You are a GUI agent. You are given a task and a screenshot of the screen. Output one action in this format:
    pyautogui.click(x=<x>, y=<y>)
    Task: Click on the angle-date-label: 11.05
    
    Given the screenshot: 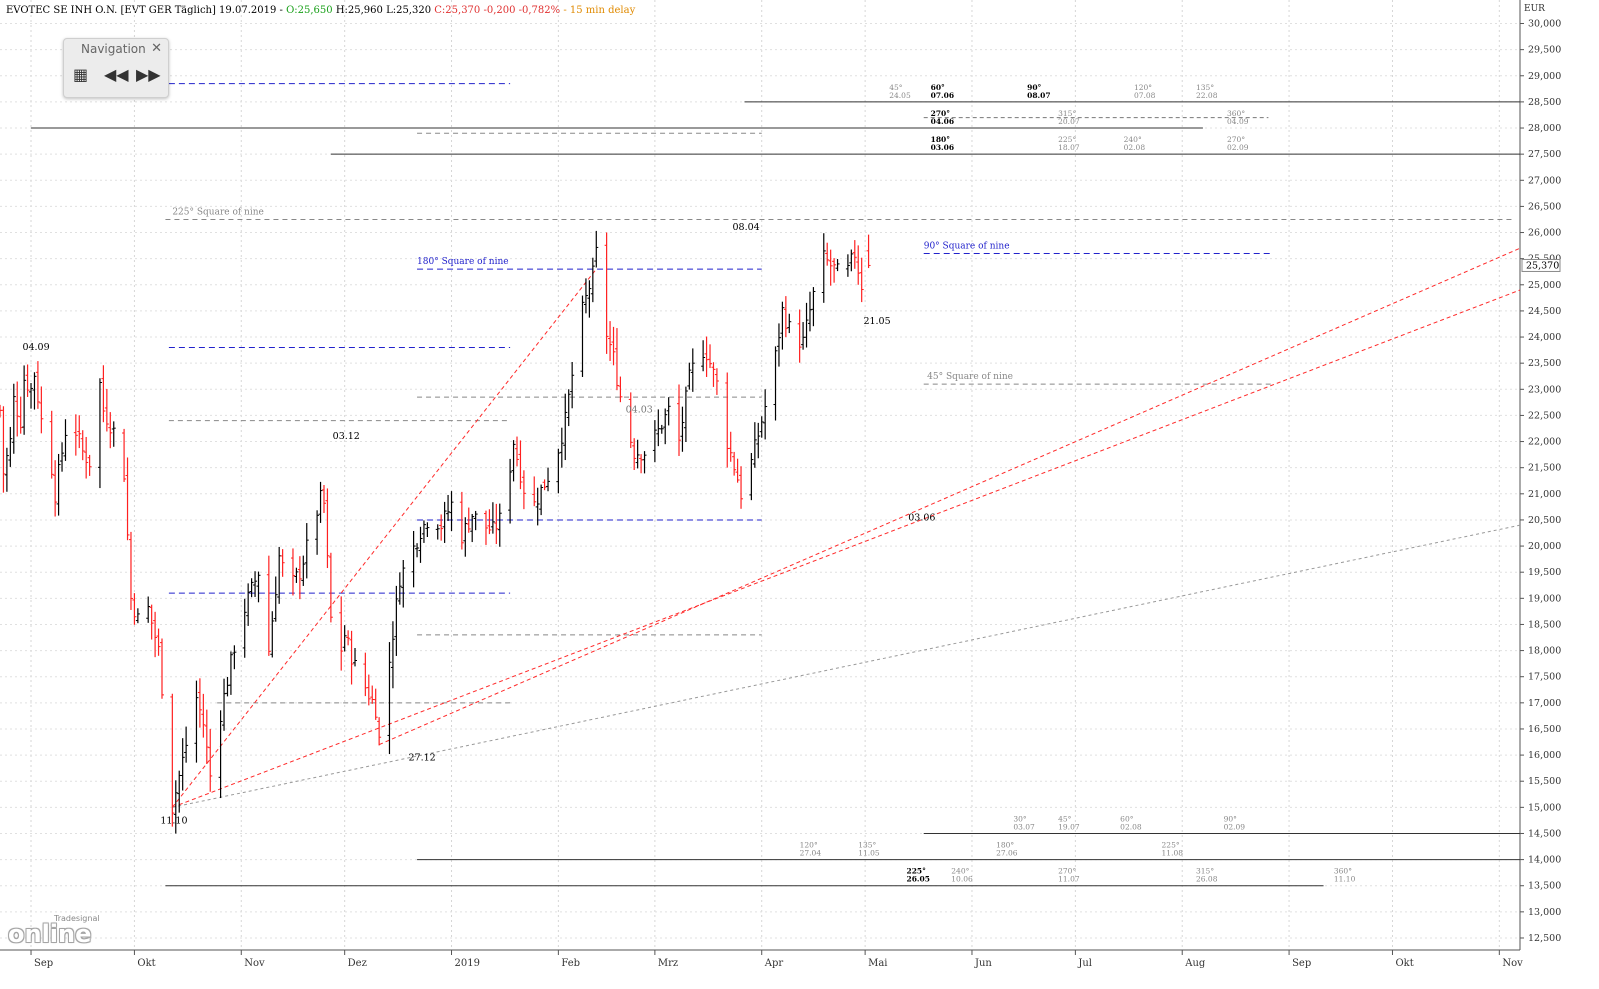 What is the action you would take?
    pyautogui.click(x=869, y=853)
    